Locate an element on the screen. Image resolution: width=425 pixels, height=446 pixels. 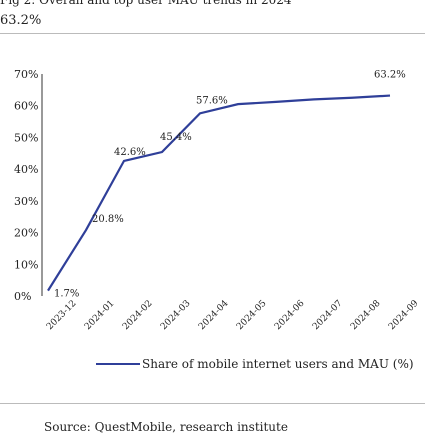
data-label: 1.7% is located at coordinates (66, 294).